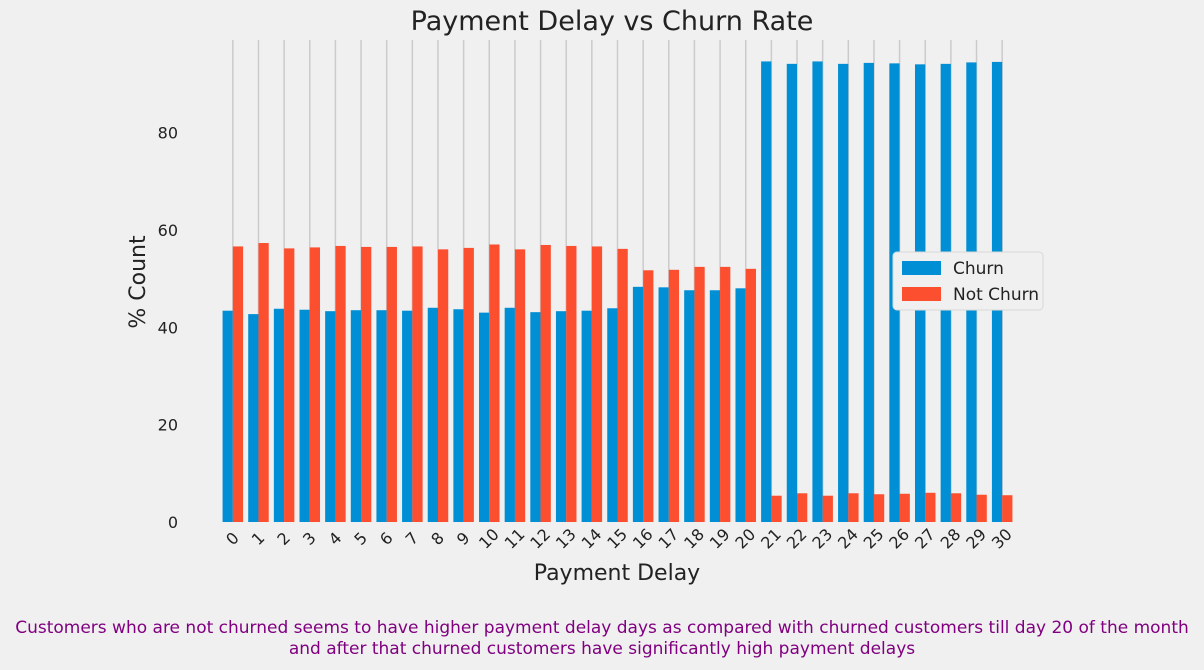 The height and width of the screenshot is (670, 1204). Describe the element at coordinates (168, 133) in the screenshot. I see `y-tick-label-80: 80` at that location.